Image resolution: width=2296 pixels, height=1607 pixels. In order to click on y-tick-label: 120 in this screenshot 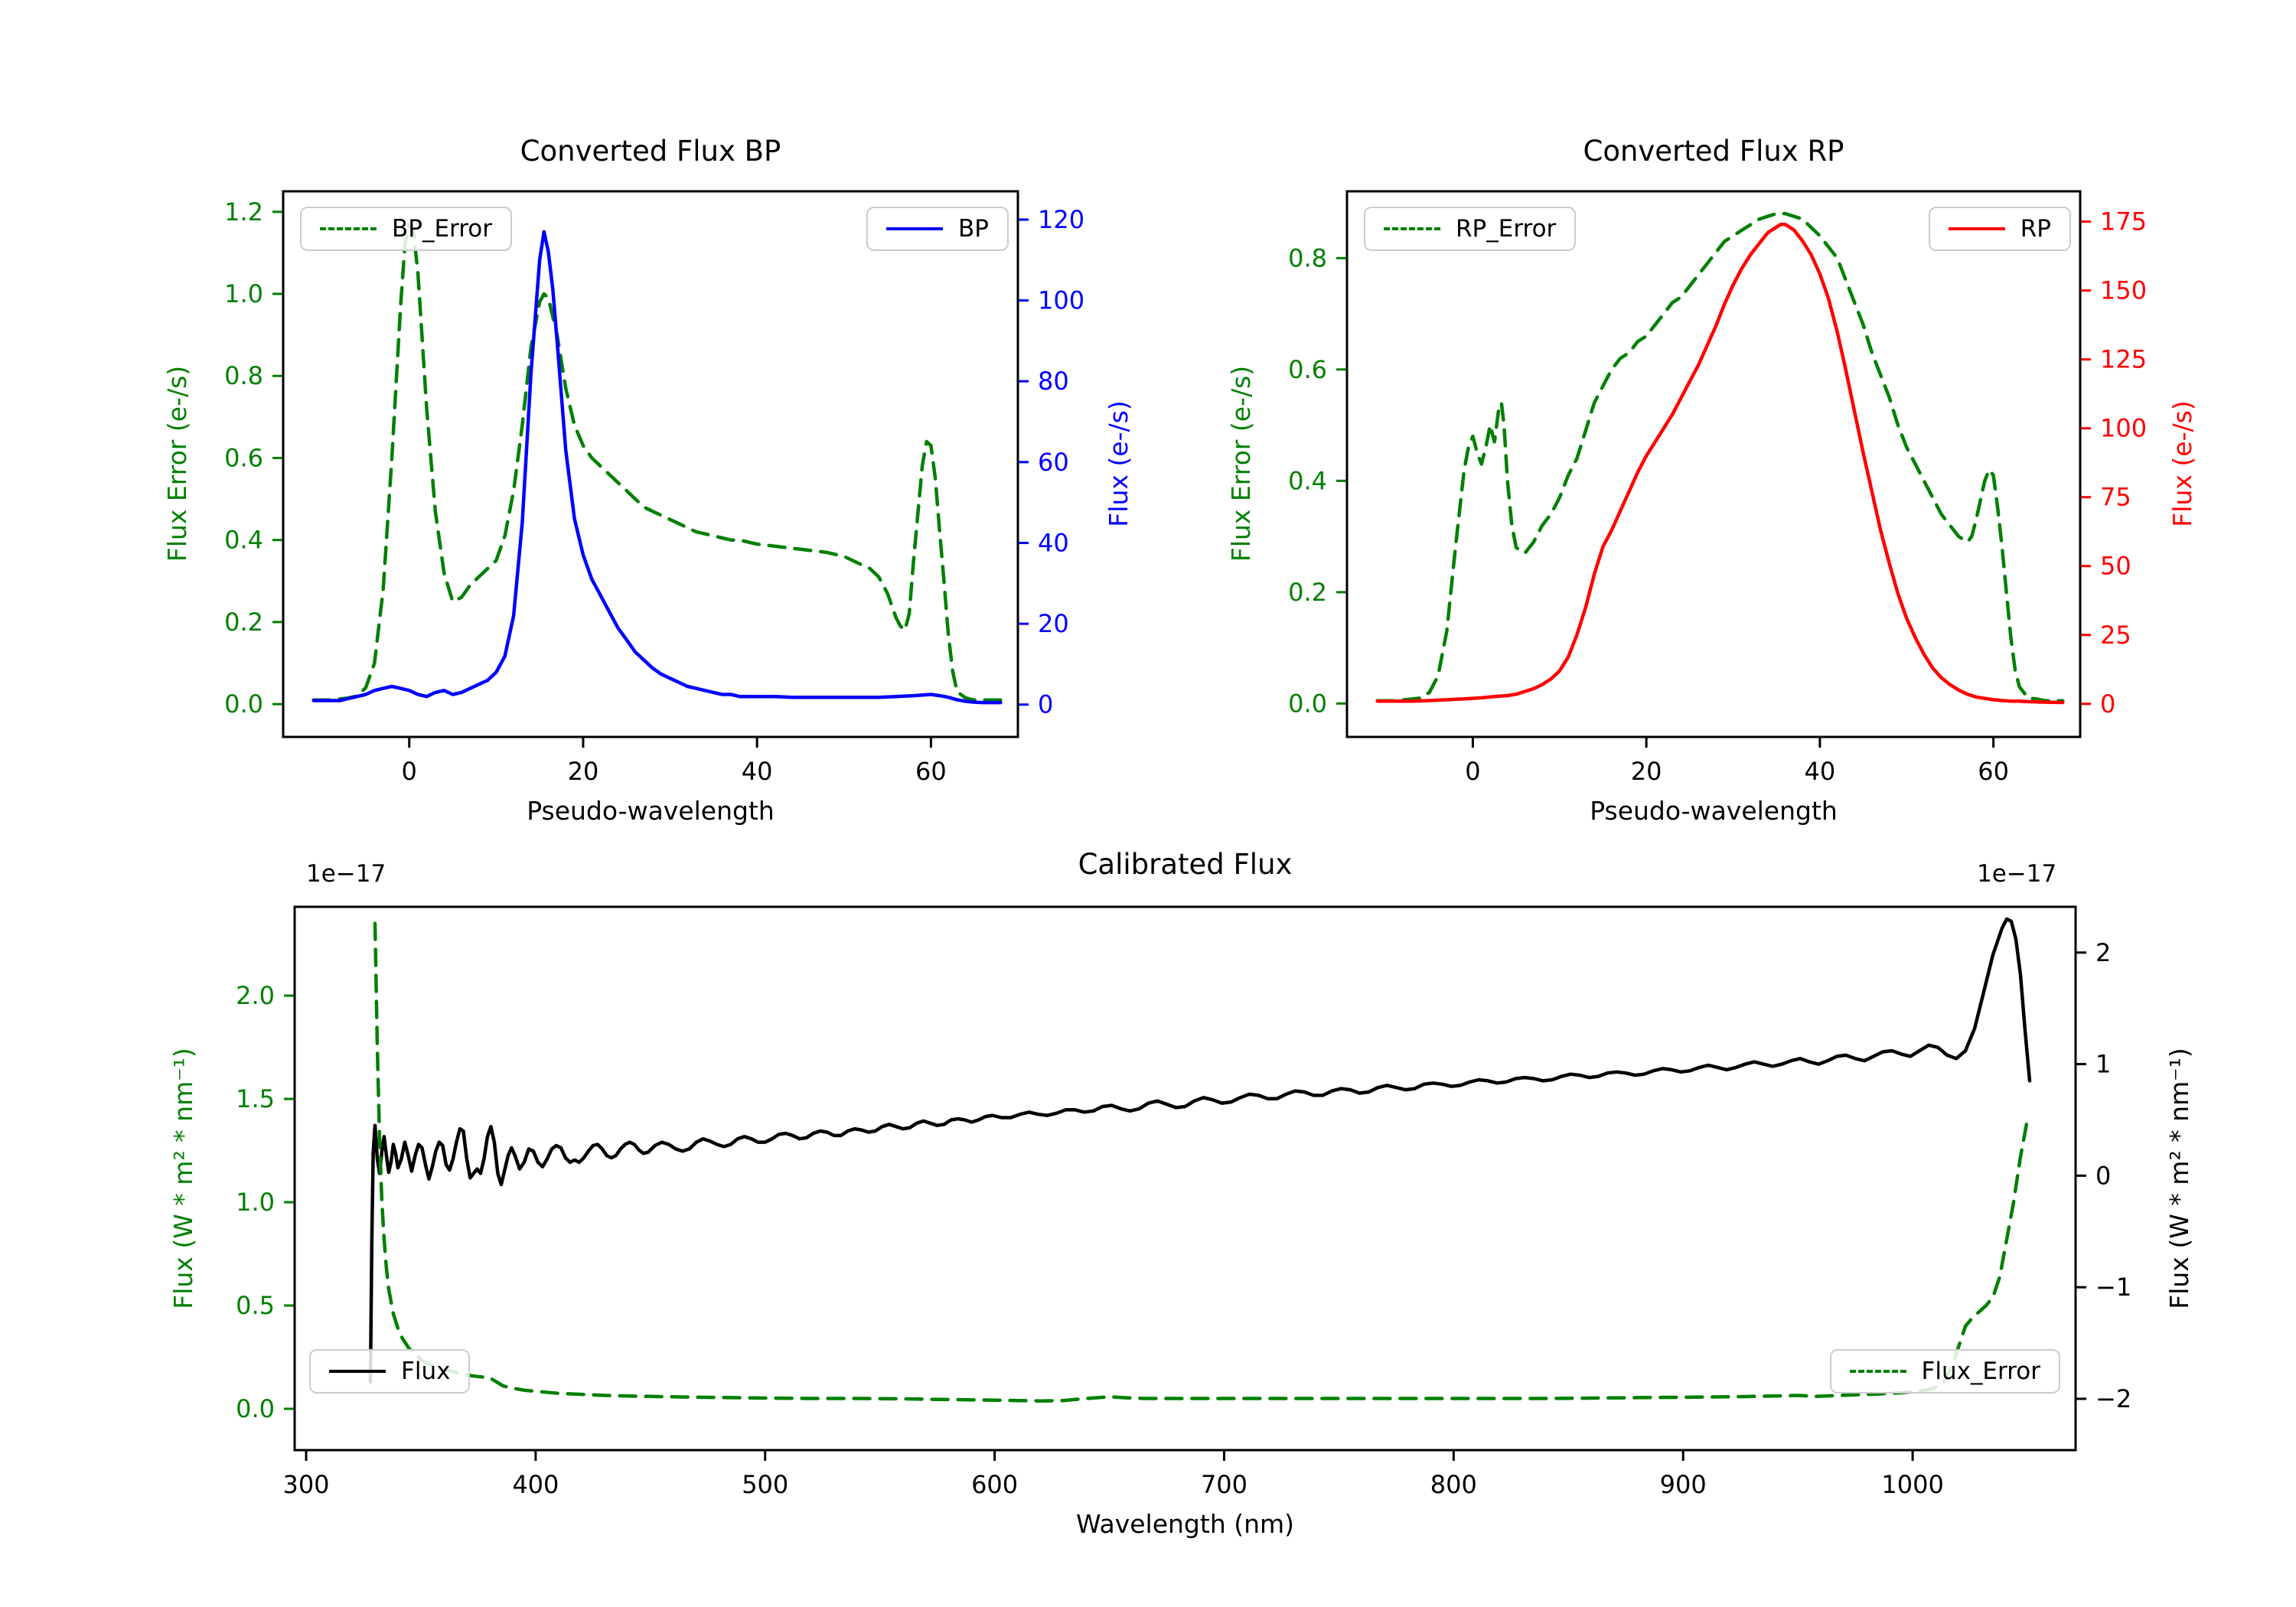, I will do `click(1061, 220)`.